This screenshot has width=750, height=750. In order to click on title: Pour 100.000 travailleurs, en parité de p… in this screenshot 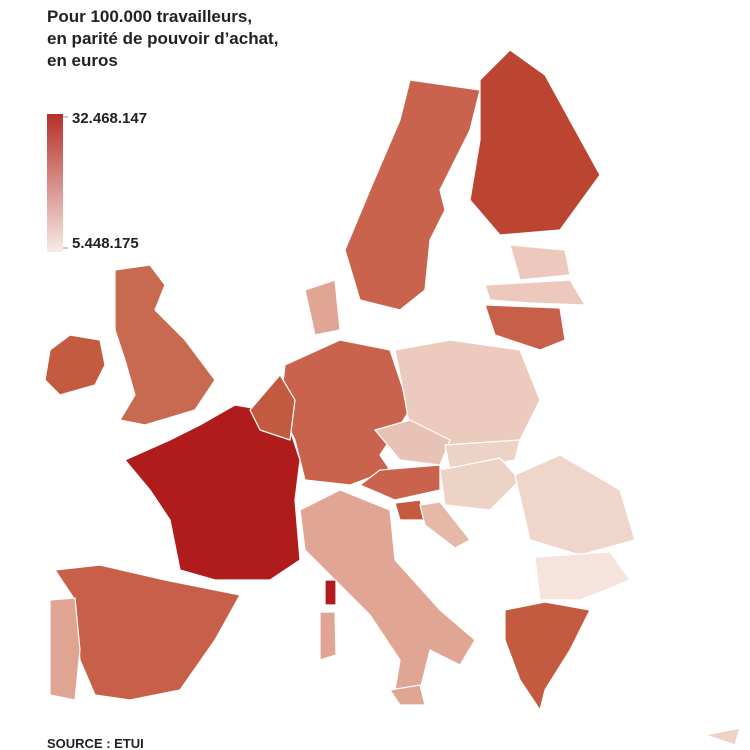, I will do `click(162, 38)`.